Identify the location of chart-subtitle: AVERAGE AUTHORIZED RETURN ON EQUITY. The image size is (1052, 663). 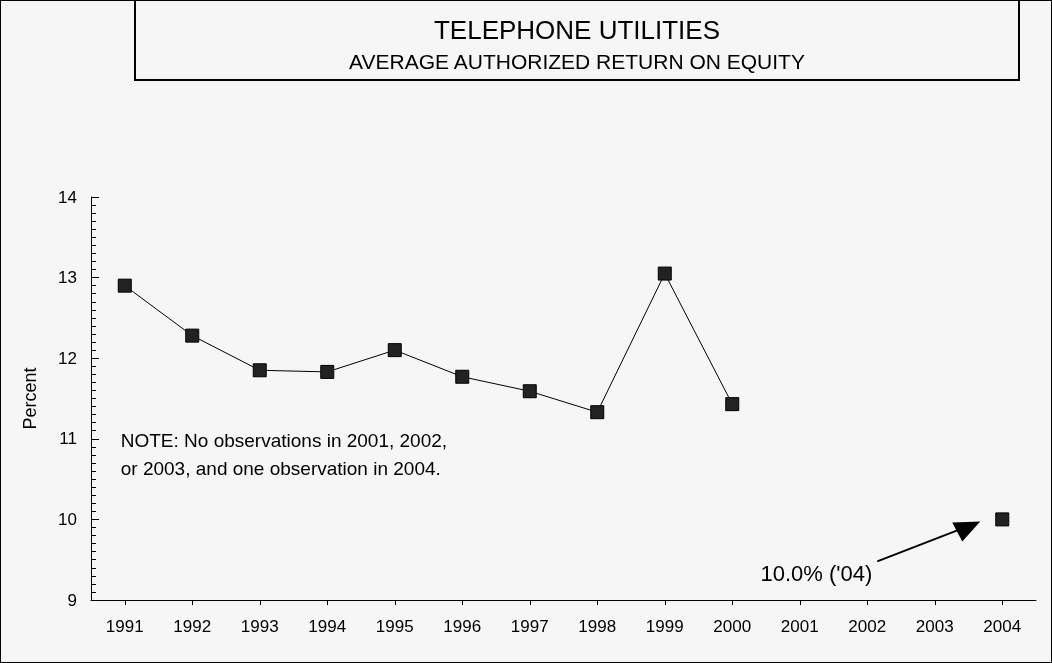
(577, 62).